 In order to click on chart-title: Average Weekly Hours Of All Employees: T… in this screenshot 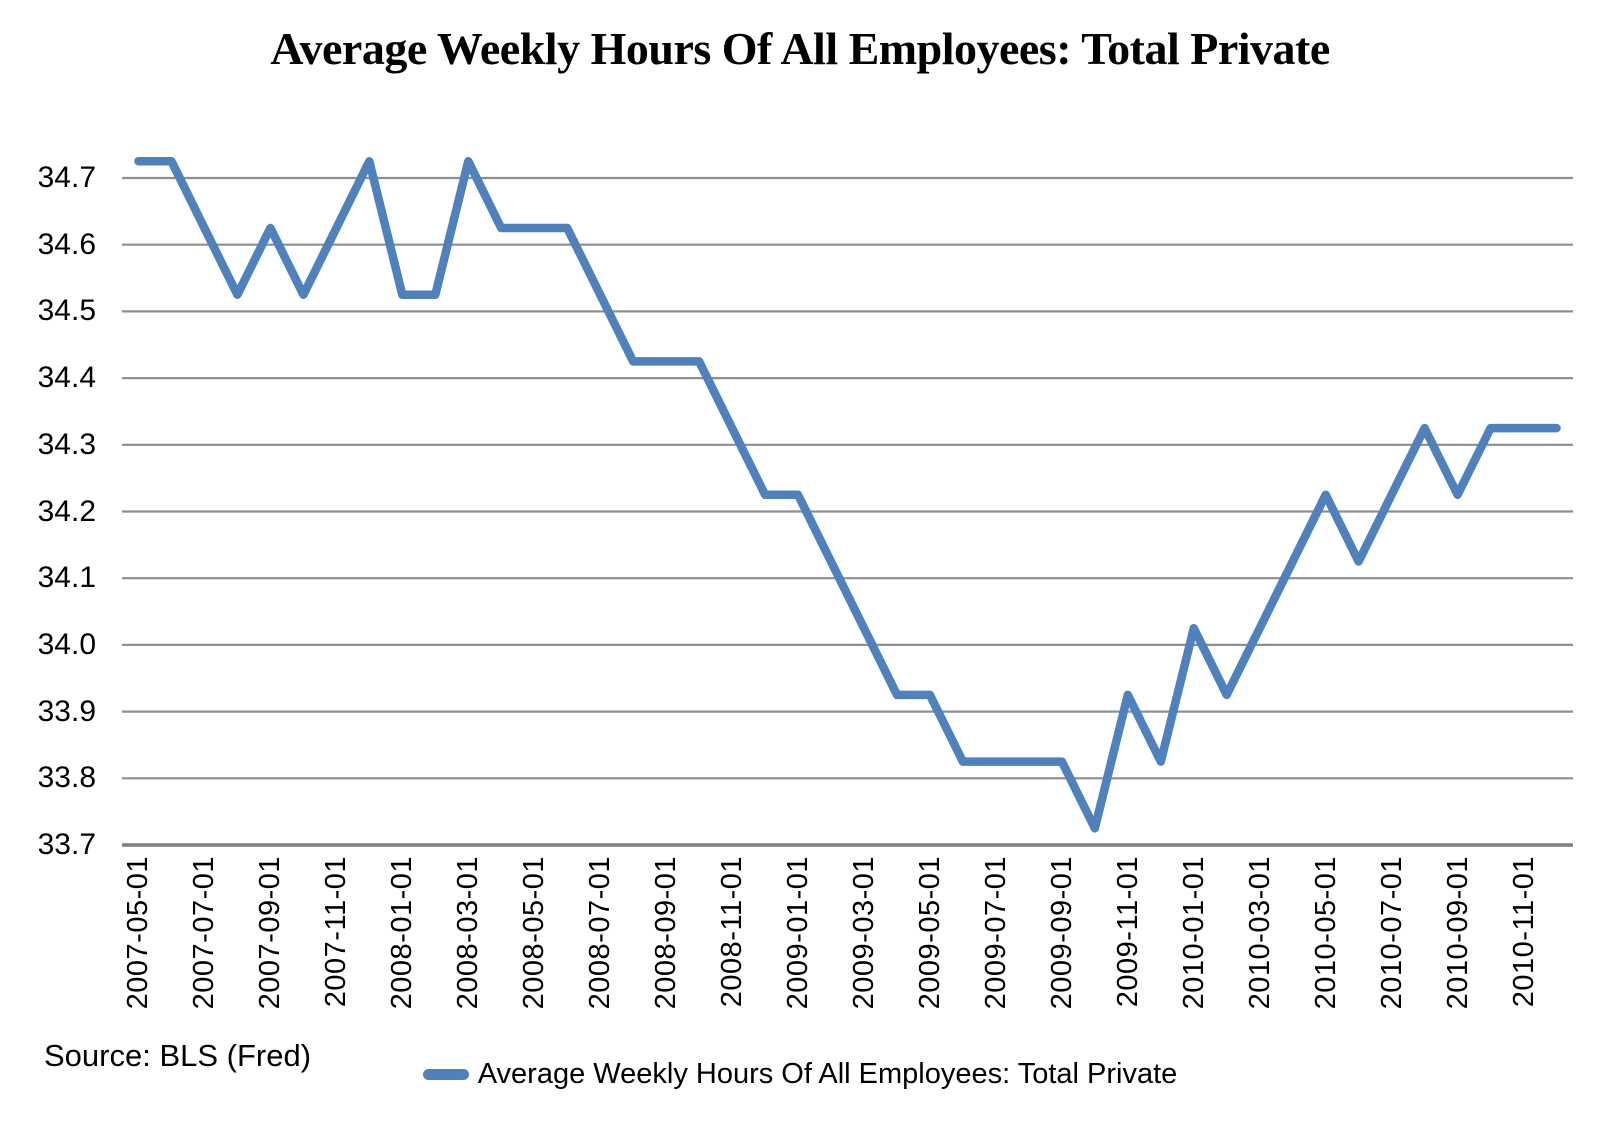, I will do `click(800, 48)`.